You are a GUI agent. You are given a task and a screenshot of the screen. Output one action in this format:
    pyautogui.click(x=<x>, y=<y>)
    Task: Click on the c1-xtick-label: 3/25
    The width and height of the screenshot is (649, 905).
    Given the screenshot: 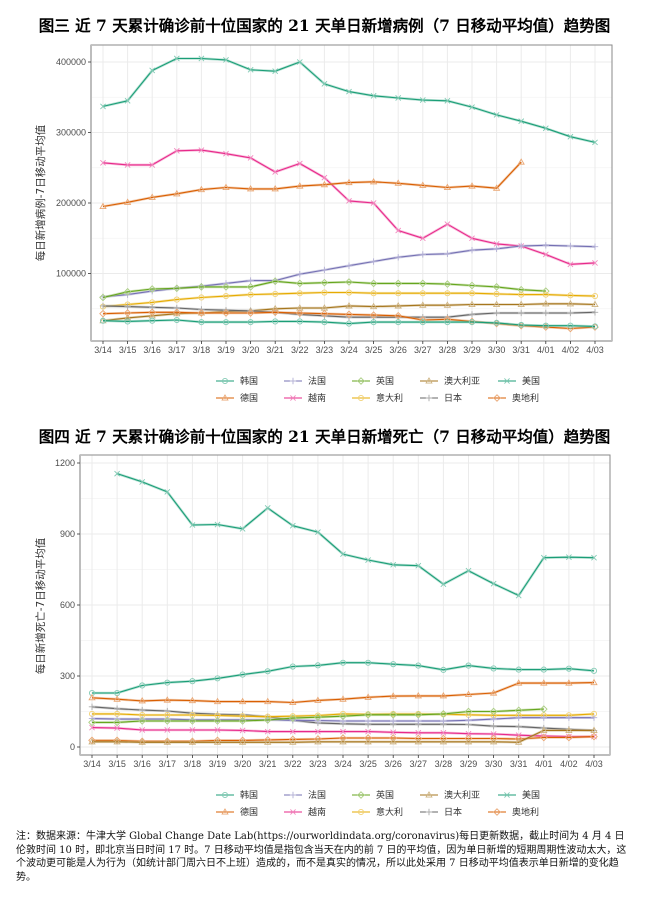 What is the action you would take?
    pyautogui.click(x=374, y=350)
    